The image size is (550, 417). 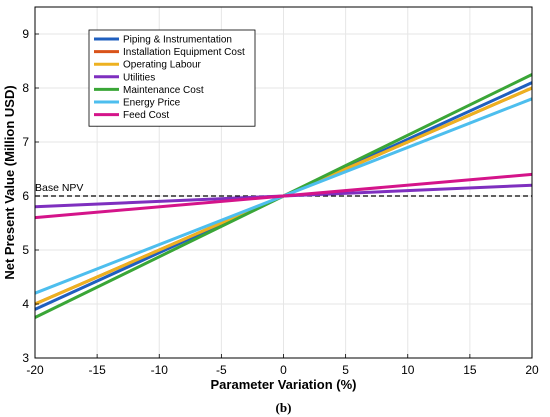 I want to click on legend-label: Utilities, so click(x=139, y=77).